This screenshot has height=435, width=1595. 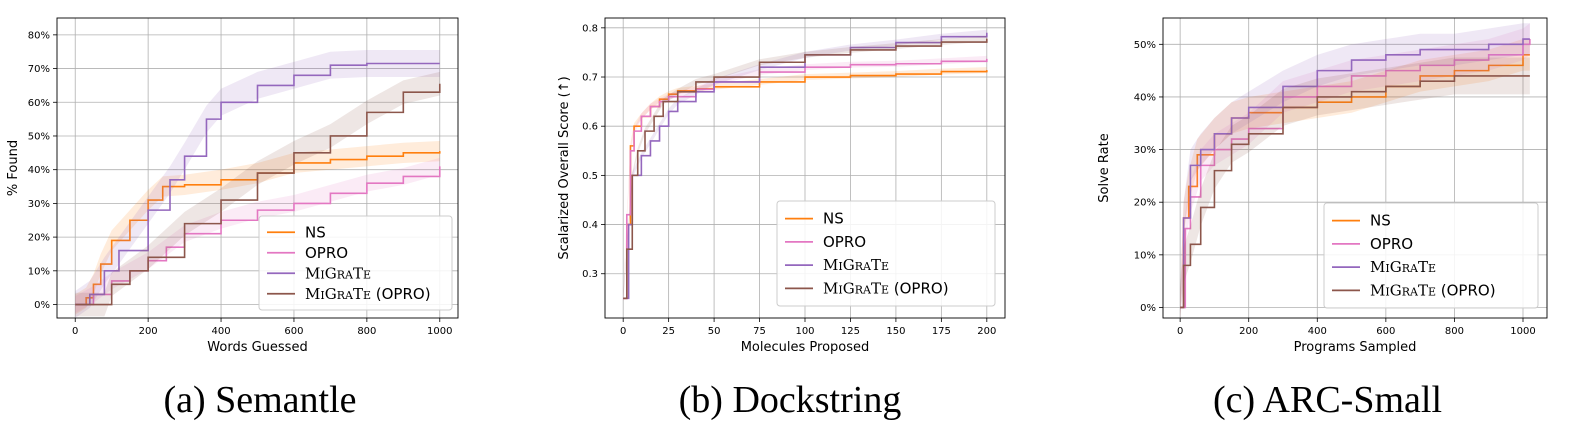 I want to click on dockstring-caption: (b) Dockstring, so click(x=790, y=400).